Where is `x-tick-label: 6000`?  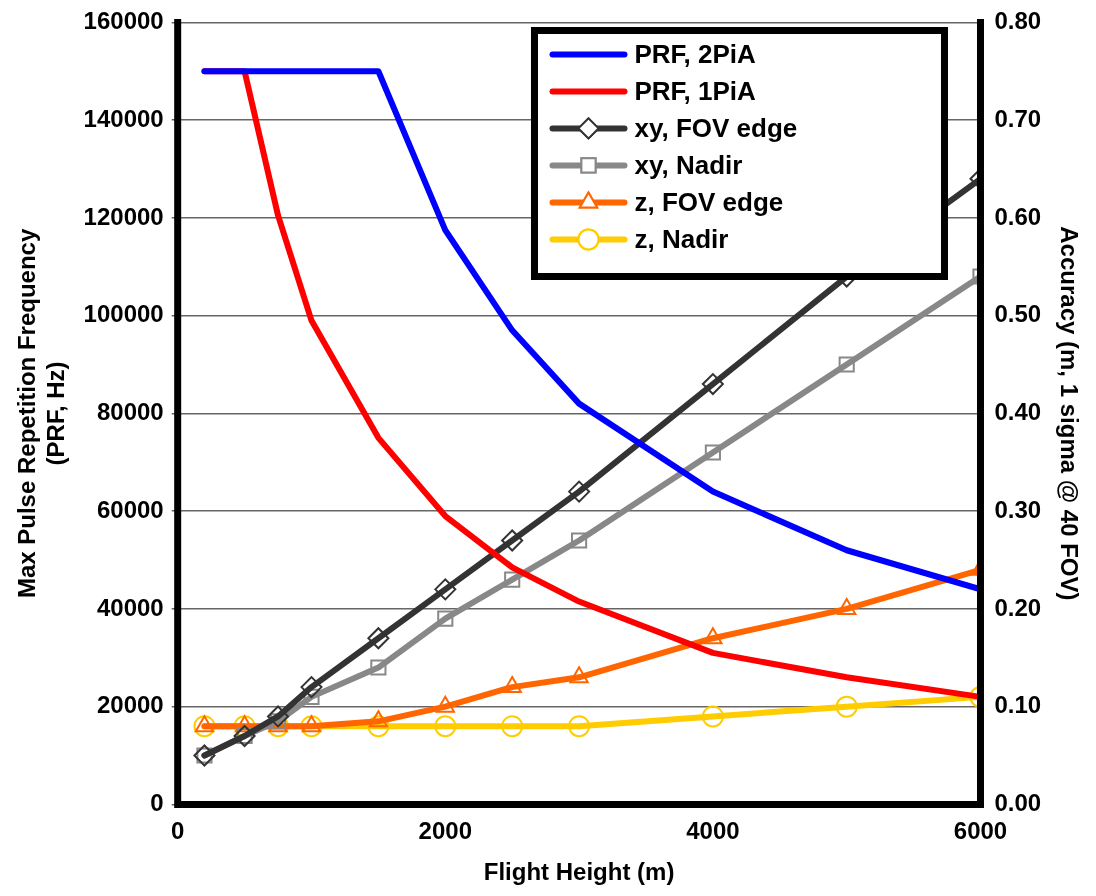
x-tick-label: 6000 is located at coordinates (980, 831).